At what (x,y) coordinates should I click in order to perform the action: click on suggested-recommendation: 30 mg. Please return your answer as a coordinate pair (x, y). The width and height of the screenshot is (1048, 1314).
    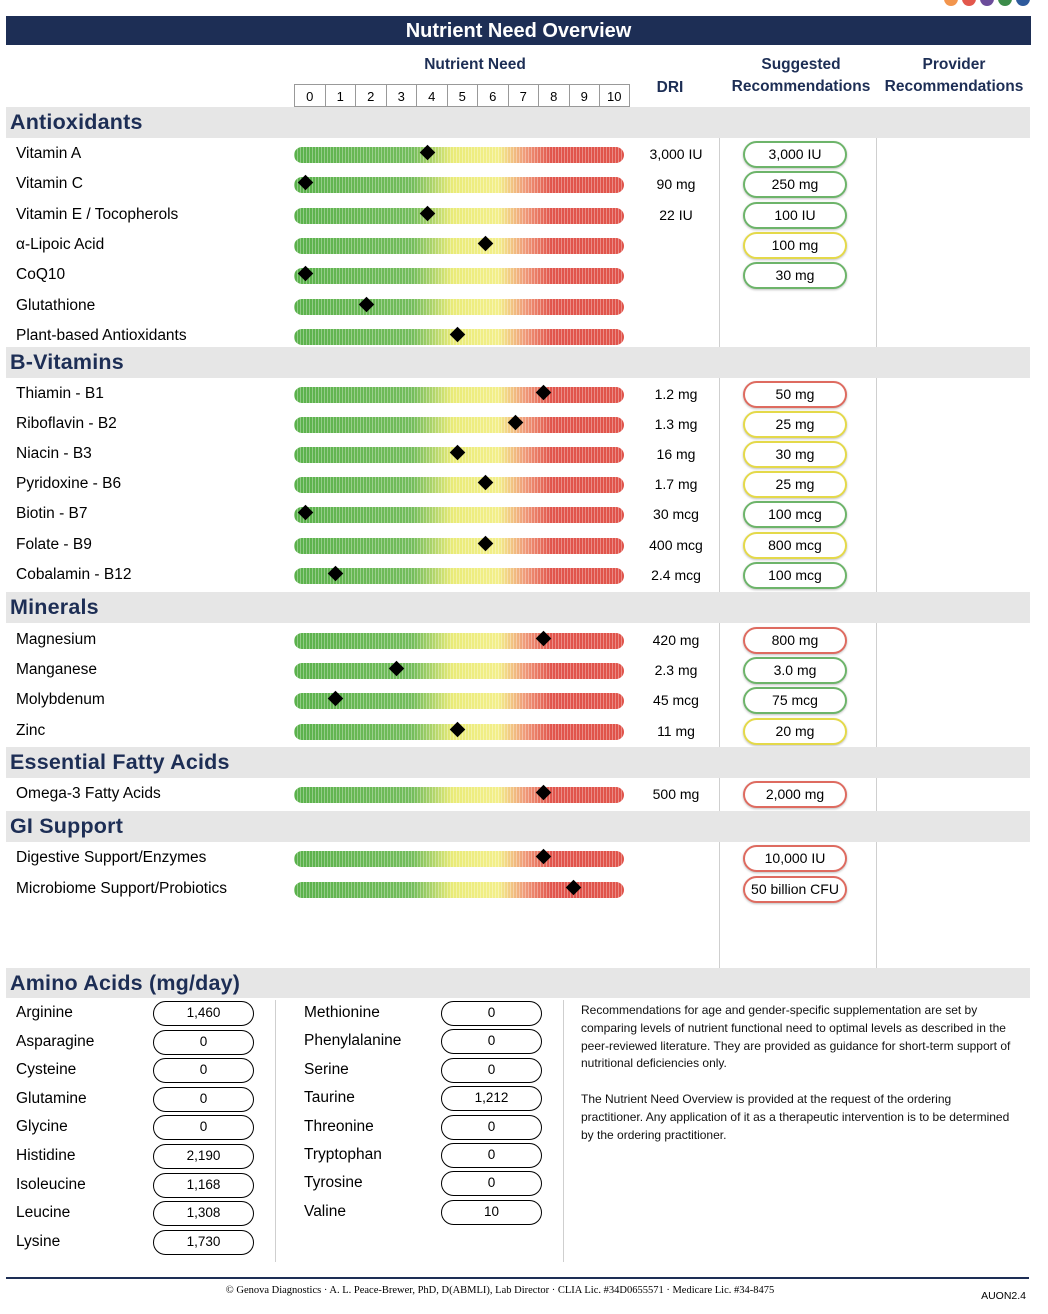
    Looking at the image, I should click on (795, 455).